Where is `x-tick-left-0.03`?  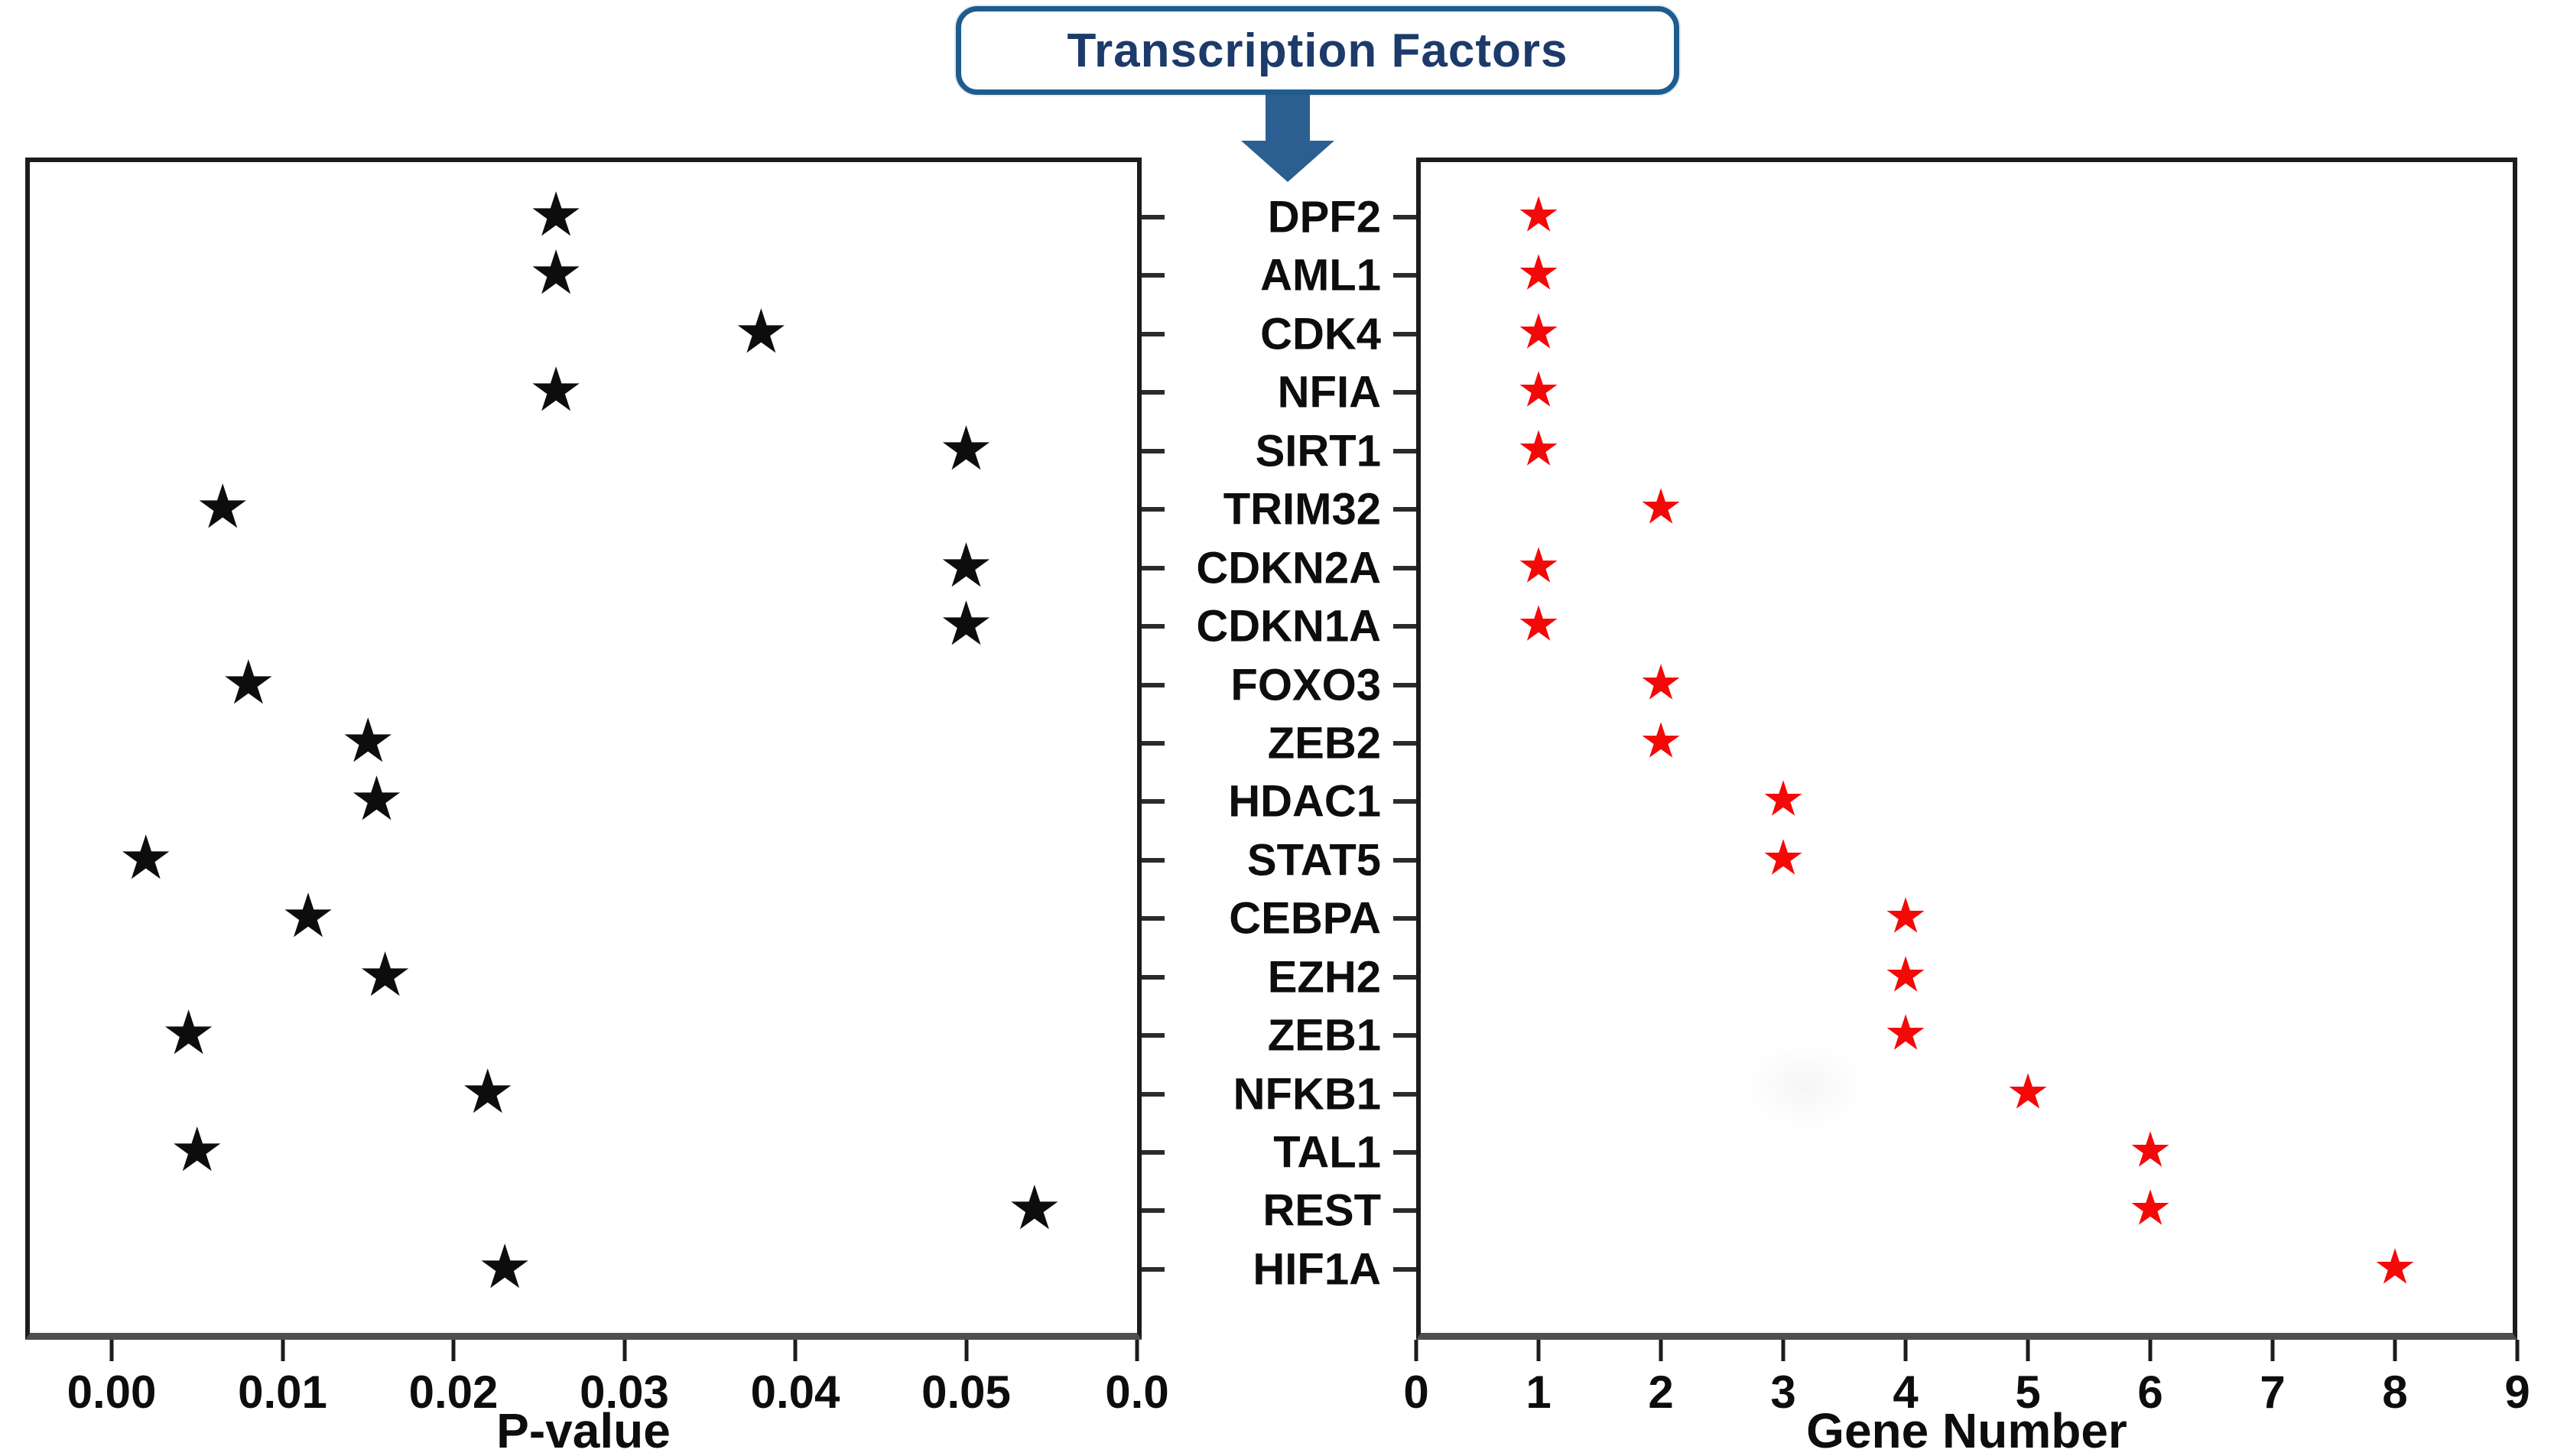 x-tick-left-0.03 is located at coordinates (624, 1350).